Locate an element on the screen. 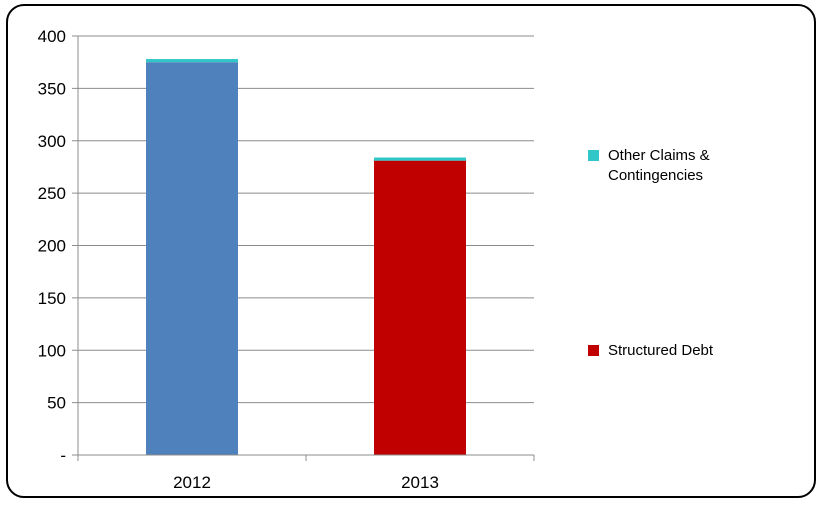 The height and width of the screenshot is (505, 824). y-tick-label: 400 is located at coordinates (52, 36).